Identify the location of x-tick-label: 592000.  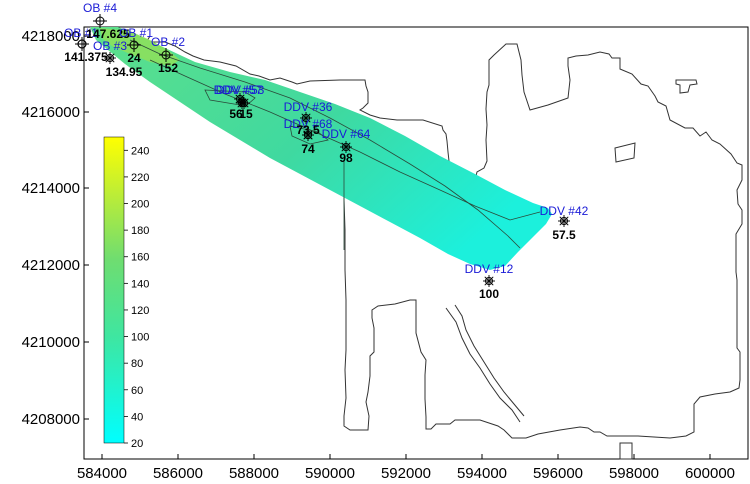
(406, 473).